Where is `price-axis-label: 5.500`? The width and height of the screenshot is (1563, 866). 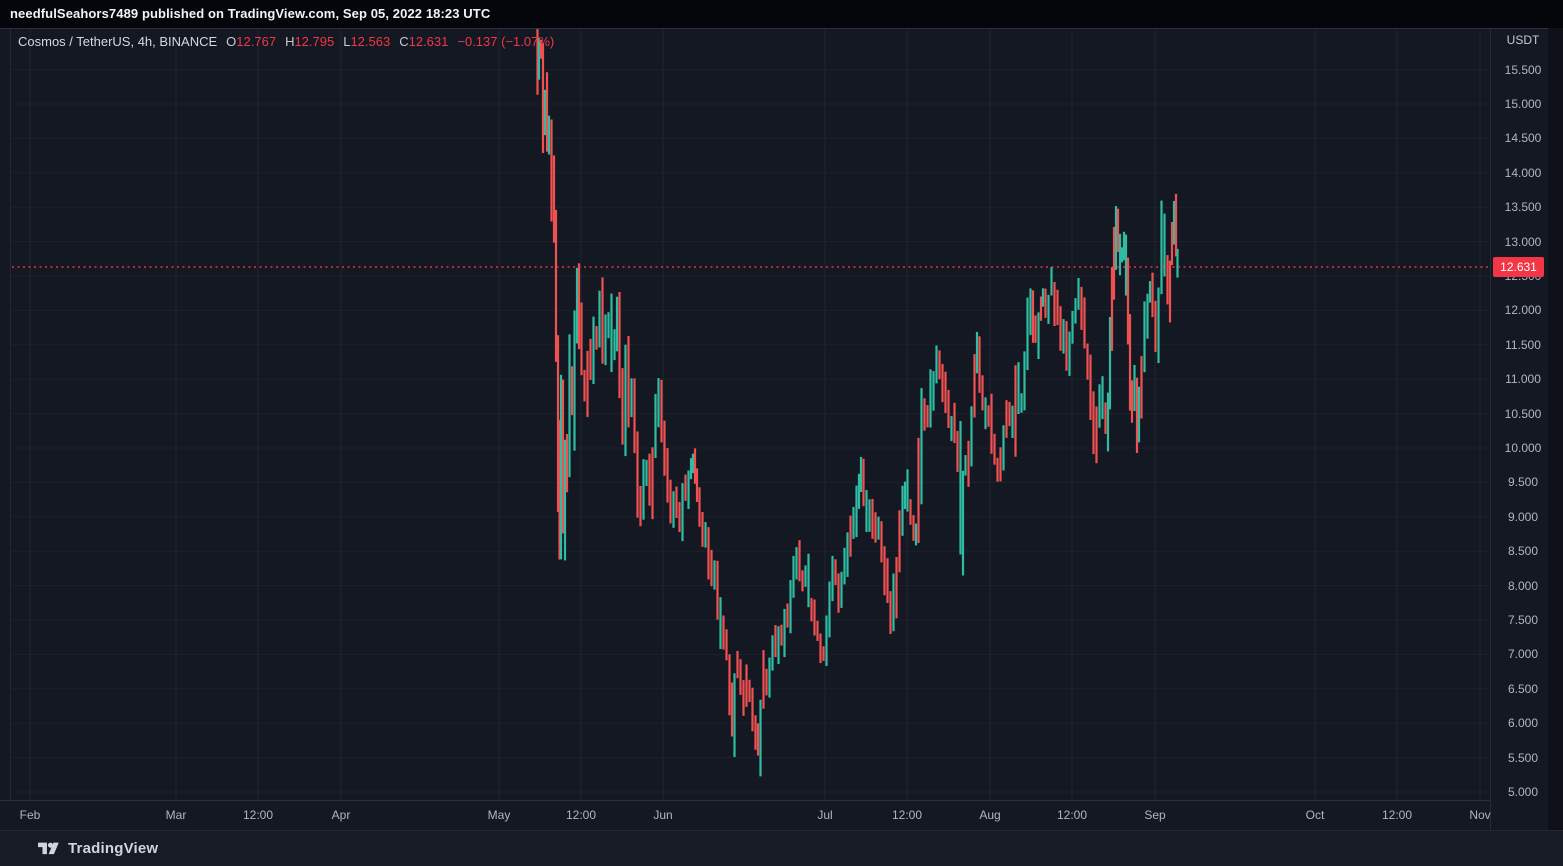 price-axis-label: 5.500 is located at coordinates (1523, 758).